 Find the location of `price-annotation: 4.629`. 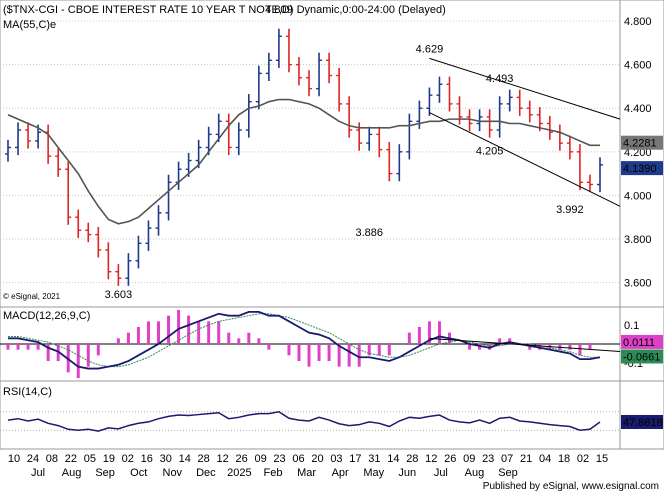

price-annotation: 4.629 is located at coordinates (430, 49).